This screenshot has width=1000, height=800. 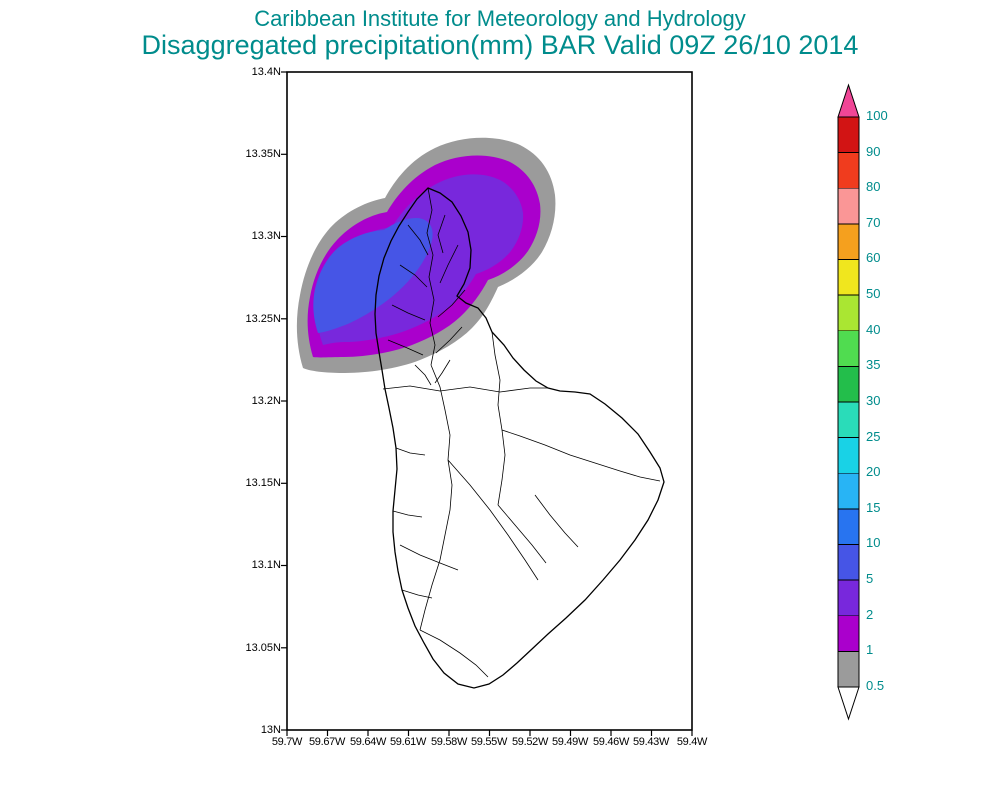 I want to click on lat-tick-label: 13.35N, so click(x=263, y=154).